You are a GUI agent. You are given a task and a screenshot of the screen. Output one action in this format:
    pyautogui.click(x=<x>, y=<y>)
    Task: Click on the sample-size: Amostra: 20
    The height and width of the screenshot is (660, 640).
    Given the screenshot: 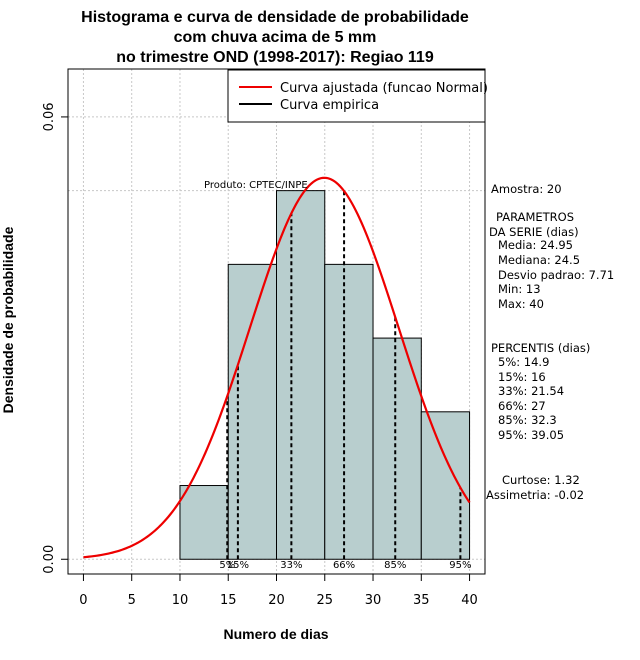 What is the action you would take?
    pyautogui.click(x=526, y=189)
    